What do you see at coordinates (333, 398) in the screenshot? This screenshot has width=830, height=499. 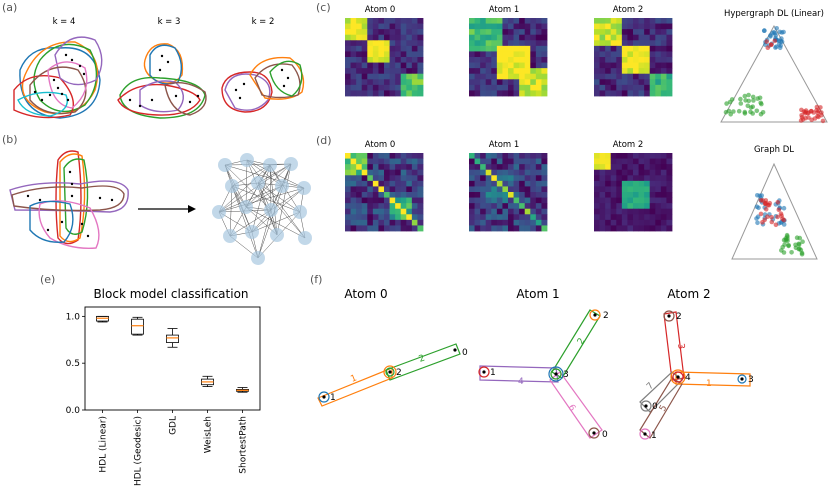 I see `f-atom0-node-1: 1` at bounding box center [333, 398].